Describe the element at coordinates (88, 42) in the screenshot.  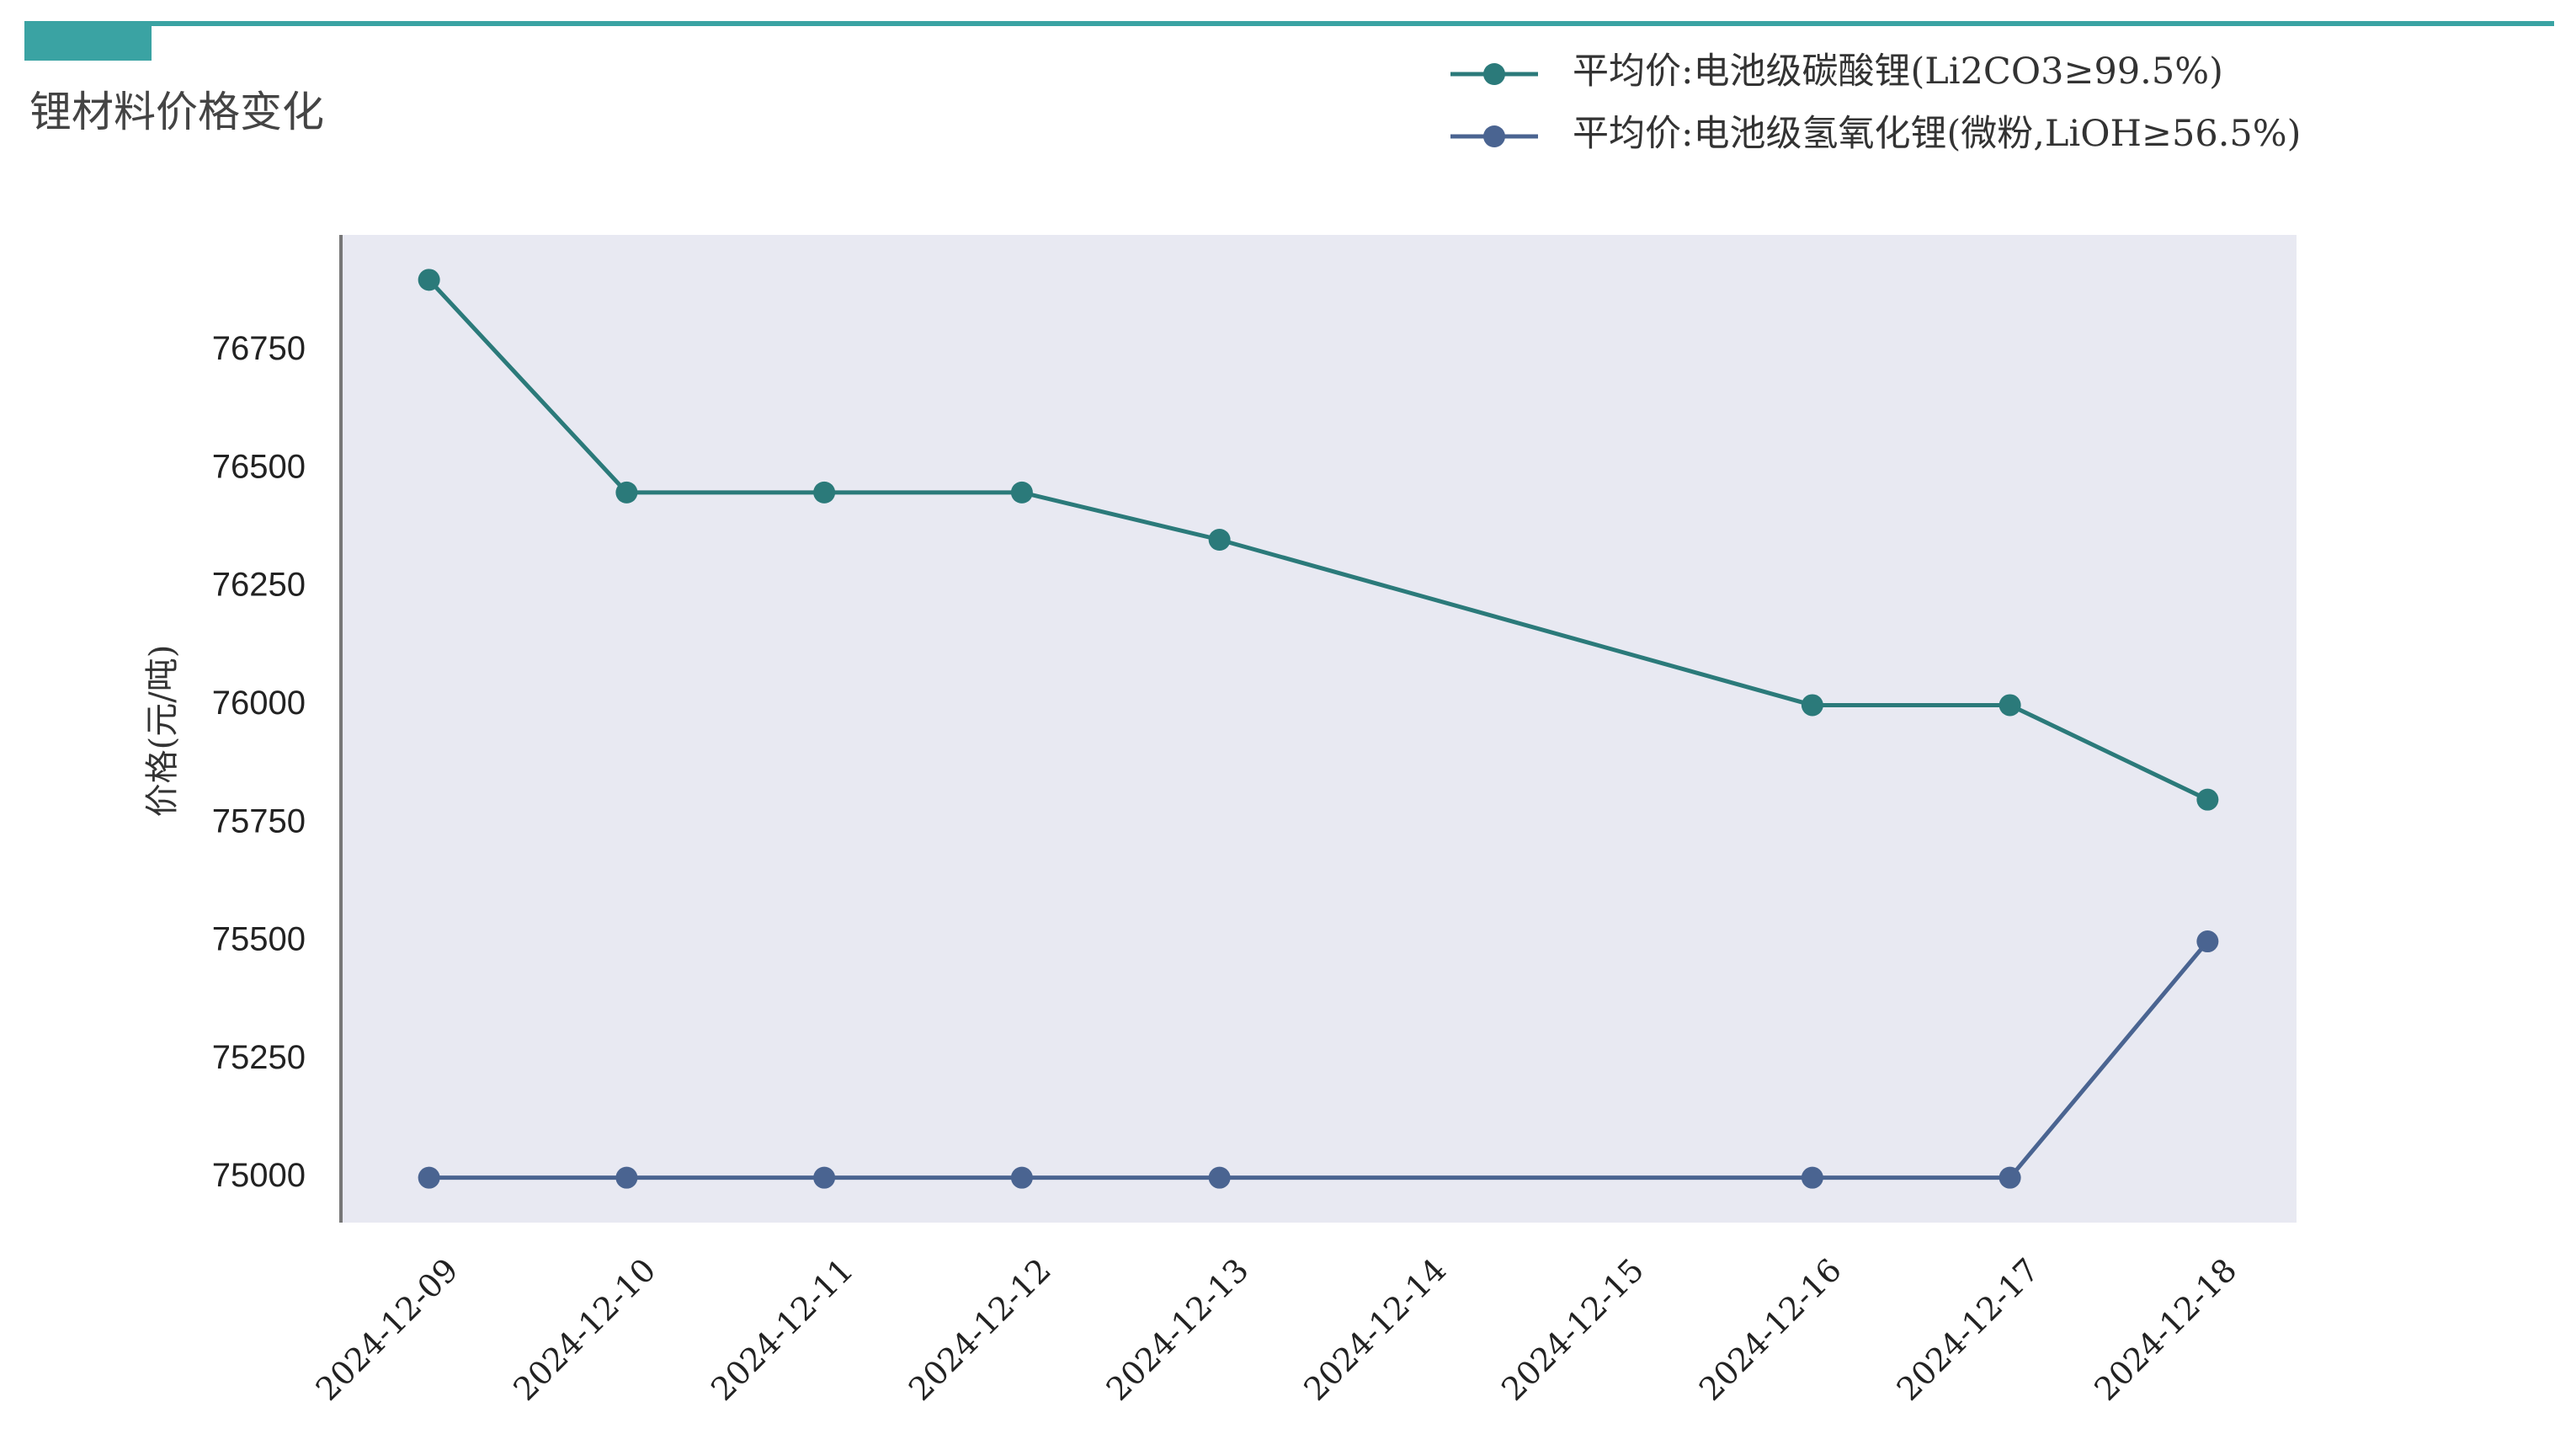
I see `header-block` at that location.